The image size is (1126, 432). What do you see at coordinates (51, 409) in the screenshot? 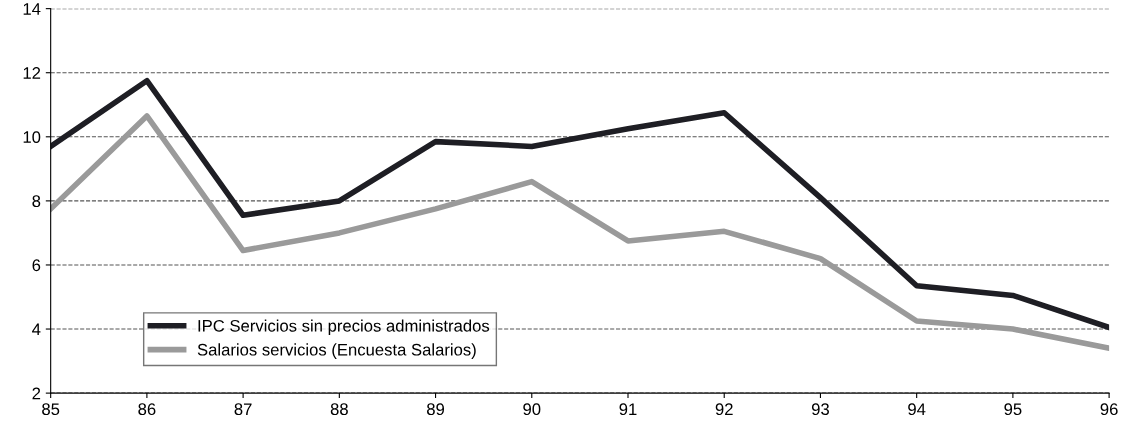
I see `x-tick-label: 85` at bounding box center [51, 409].